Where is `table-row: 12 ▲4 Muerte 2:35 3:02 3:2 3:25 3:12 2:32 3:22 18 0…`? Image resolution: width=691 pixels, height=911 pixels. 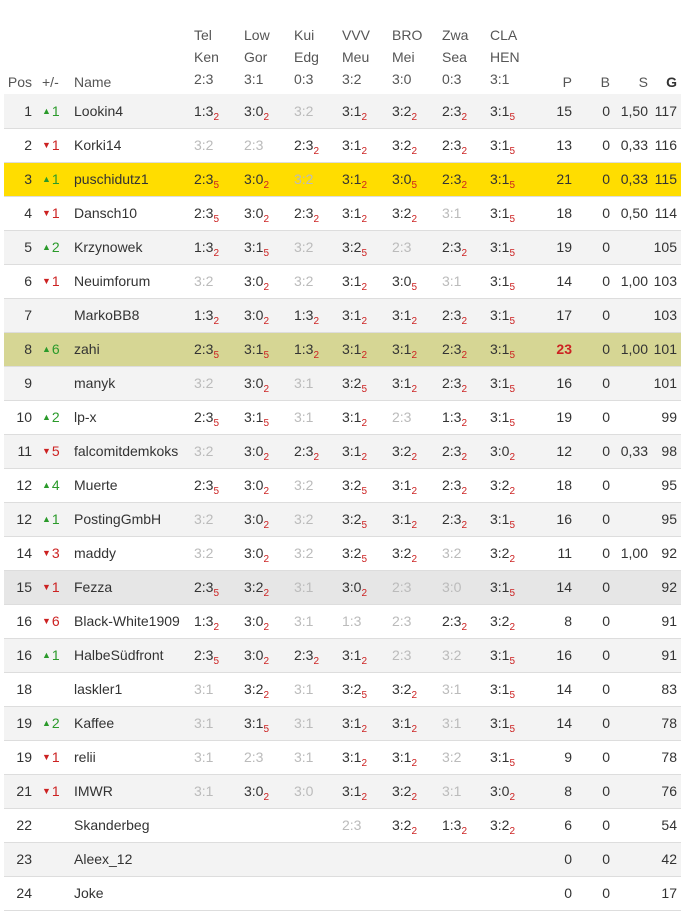 table-row: 12 ▲4 Muerte 2:35 3:02 3:2 3:25 3:12 2:32 3:22 18 0… is located at coordinates (342, 485).